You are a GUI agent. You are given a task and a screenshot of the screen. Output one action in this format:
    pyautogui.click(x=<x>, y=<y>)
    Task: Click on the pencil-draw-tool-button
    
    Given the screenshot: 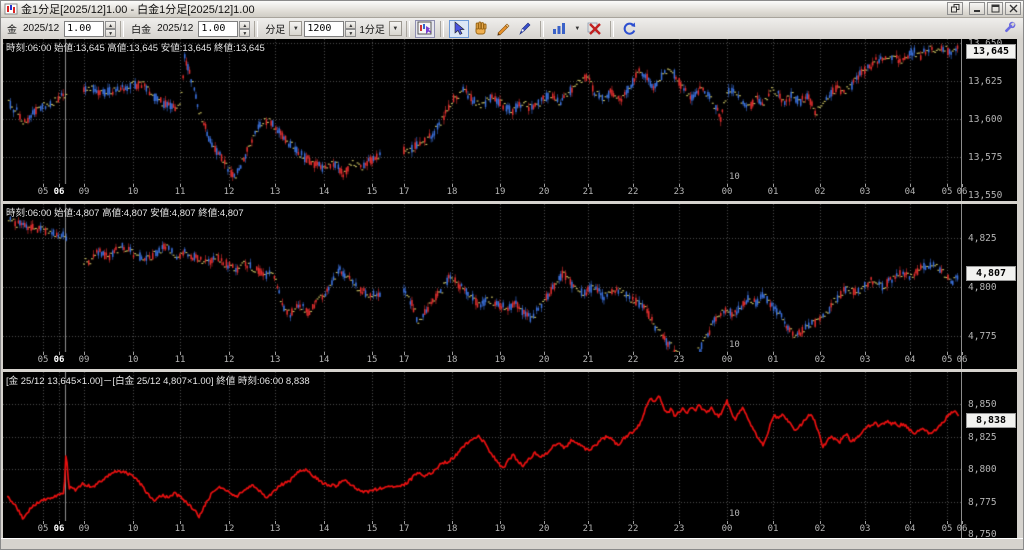 What is the action you would take?
    pyautogui.click(x=503, y=29)
    